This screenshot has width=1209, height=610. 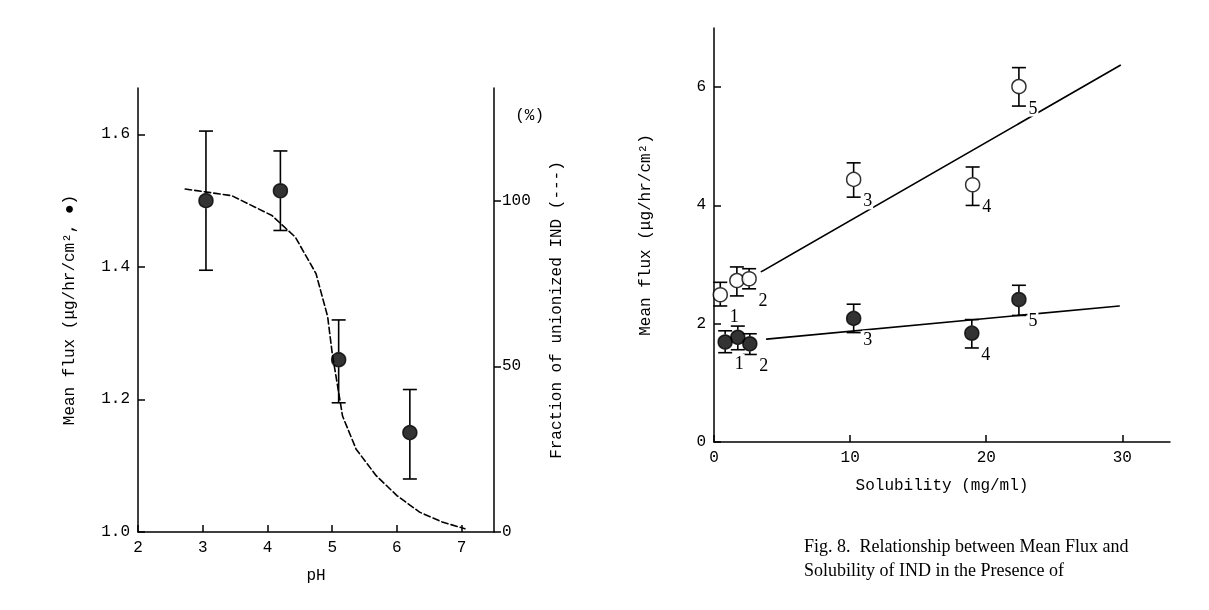 I want to click on y-tick-label: 2, so click(x=701, y=323).